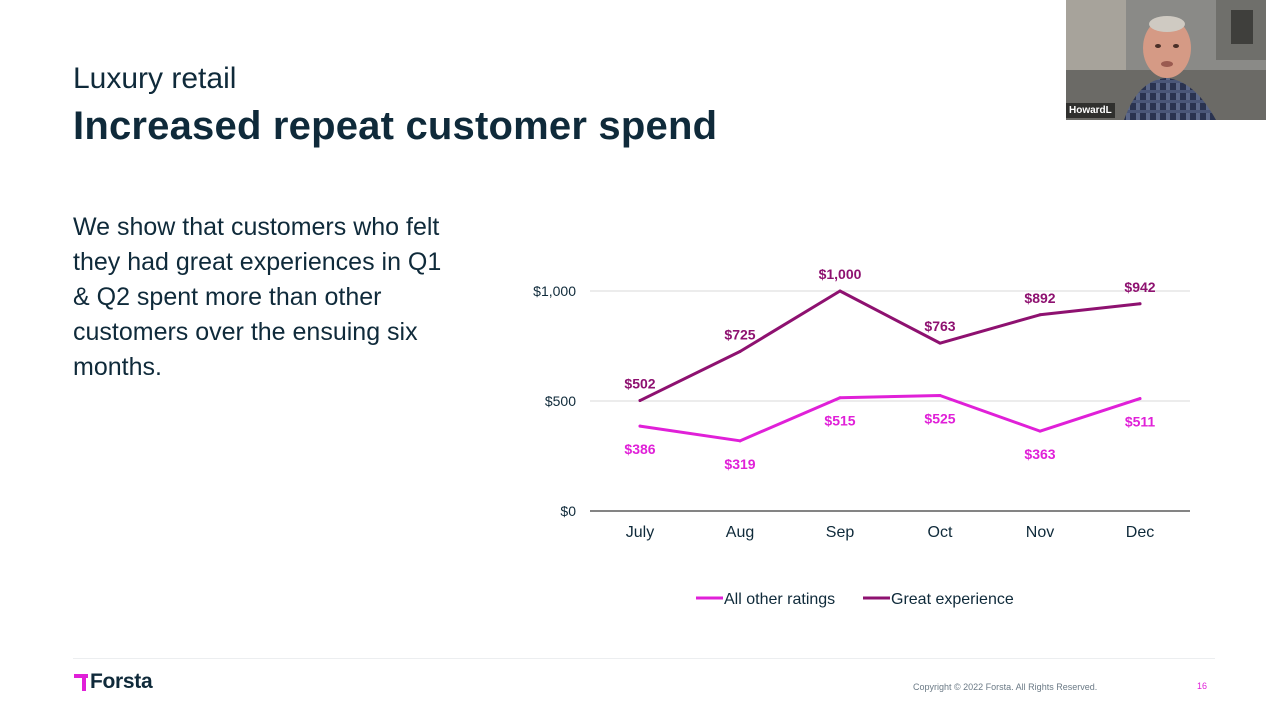 The width and height of the screenshot is (1280, 720). Describe the element at coordinates (739, 335) in the screenshot. I see `data-label: $725` at that location.